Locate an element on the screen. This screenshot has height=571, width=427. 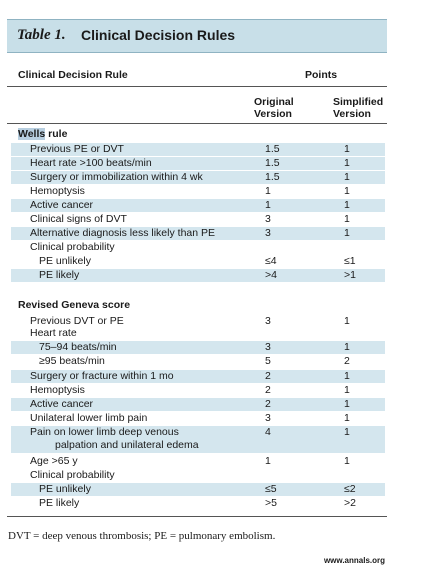
header-divider is located at coordinates (197, 123).